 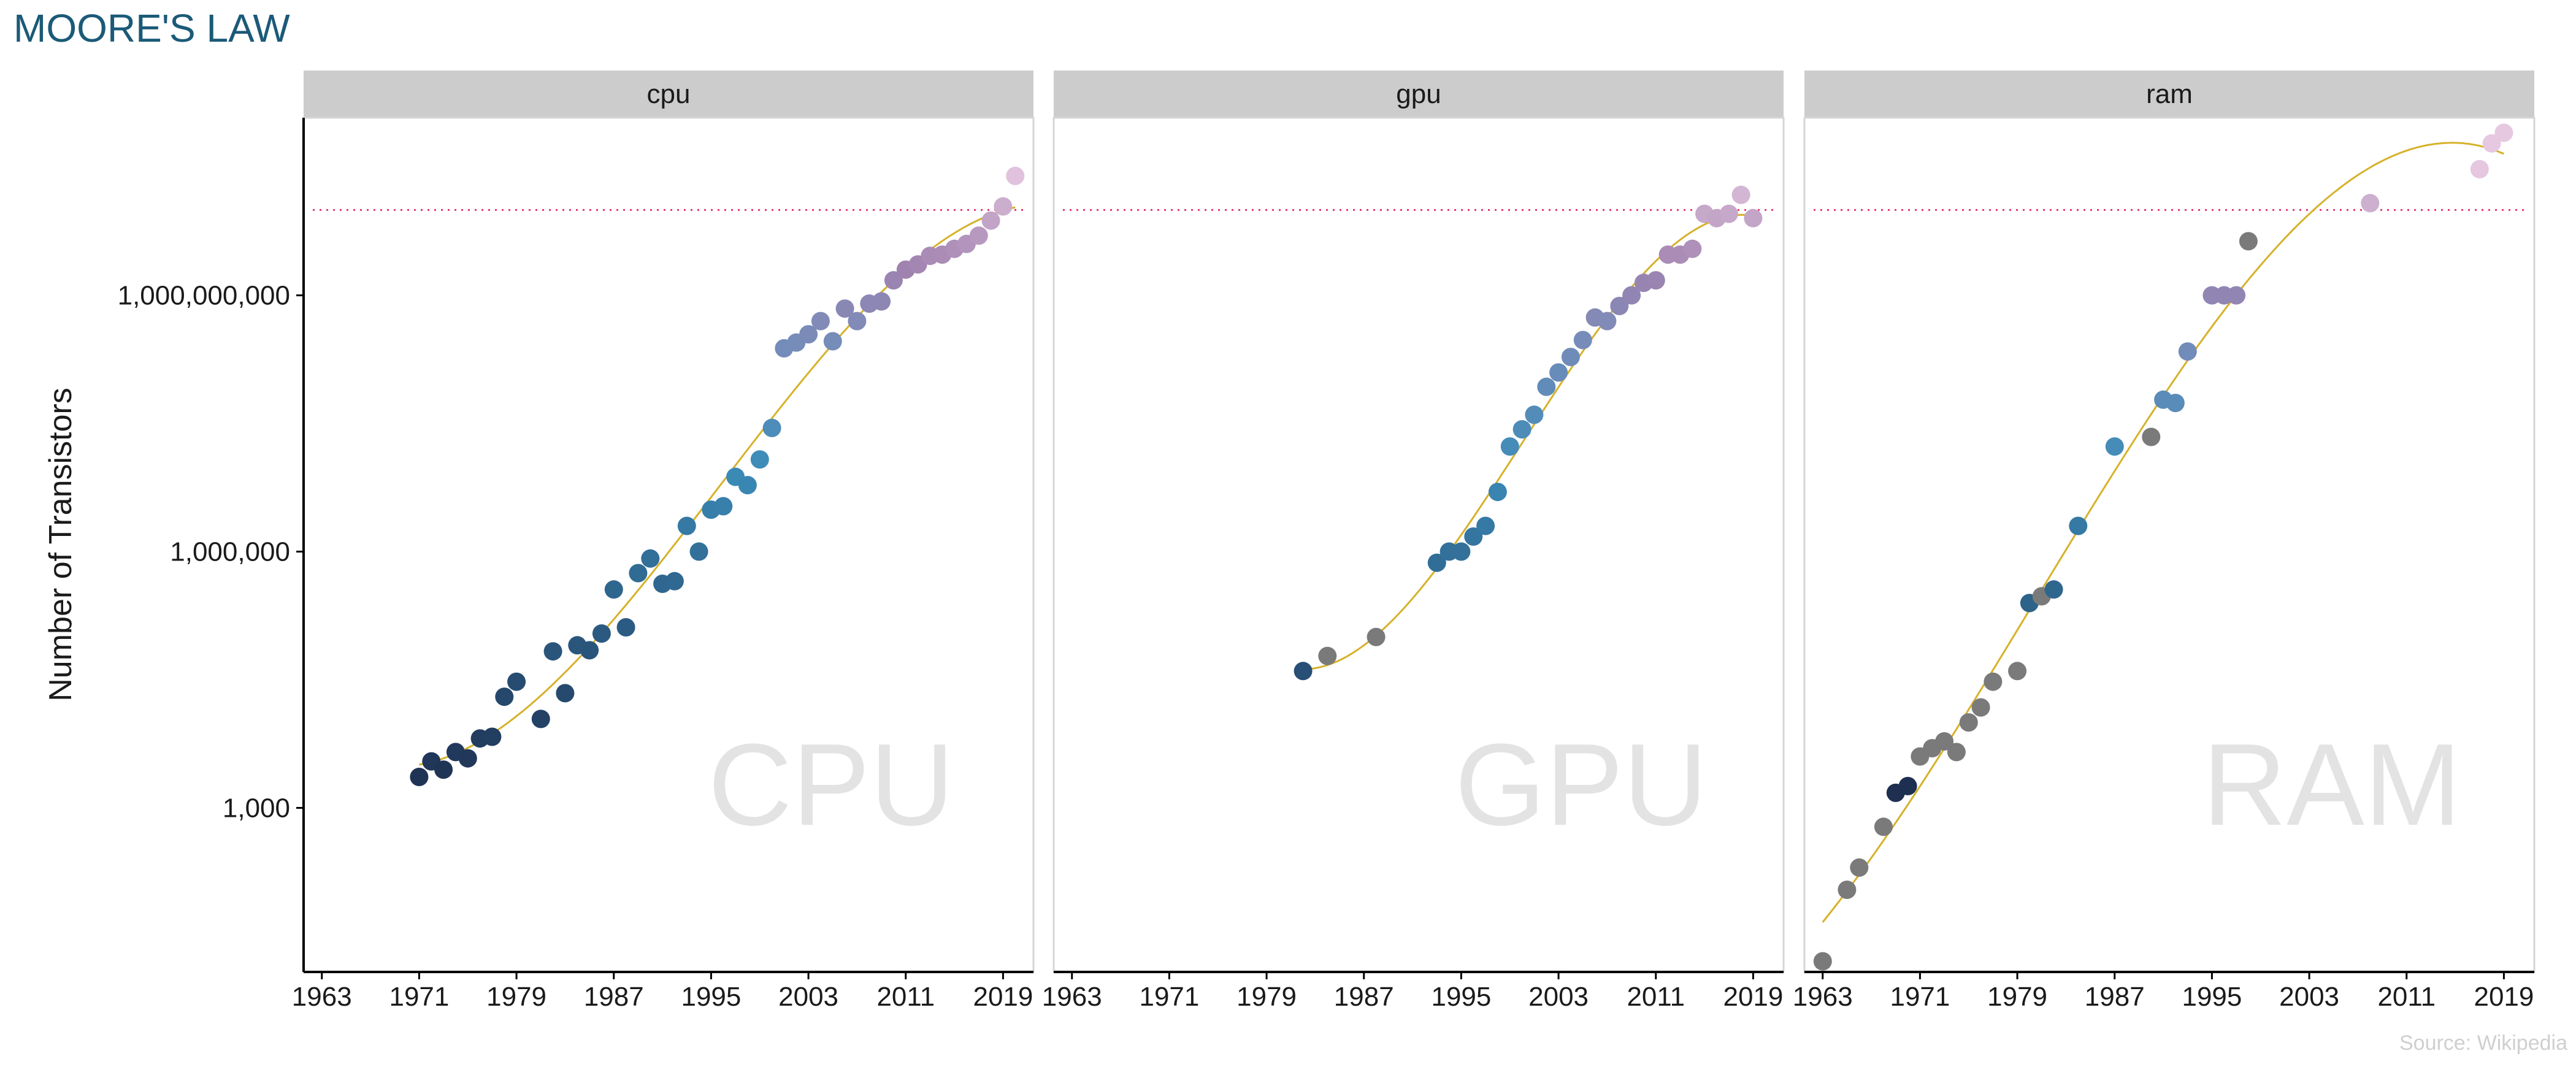 What do you see at coordinates (204, 296) in the screenshot?
I see `y-tick-label: 1,000,000,000` at bounding box center [204, 296].